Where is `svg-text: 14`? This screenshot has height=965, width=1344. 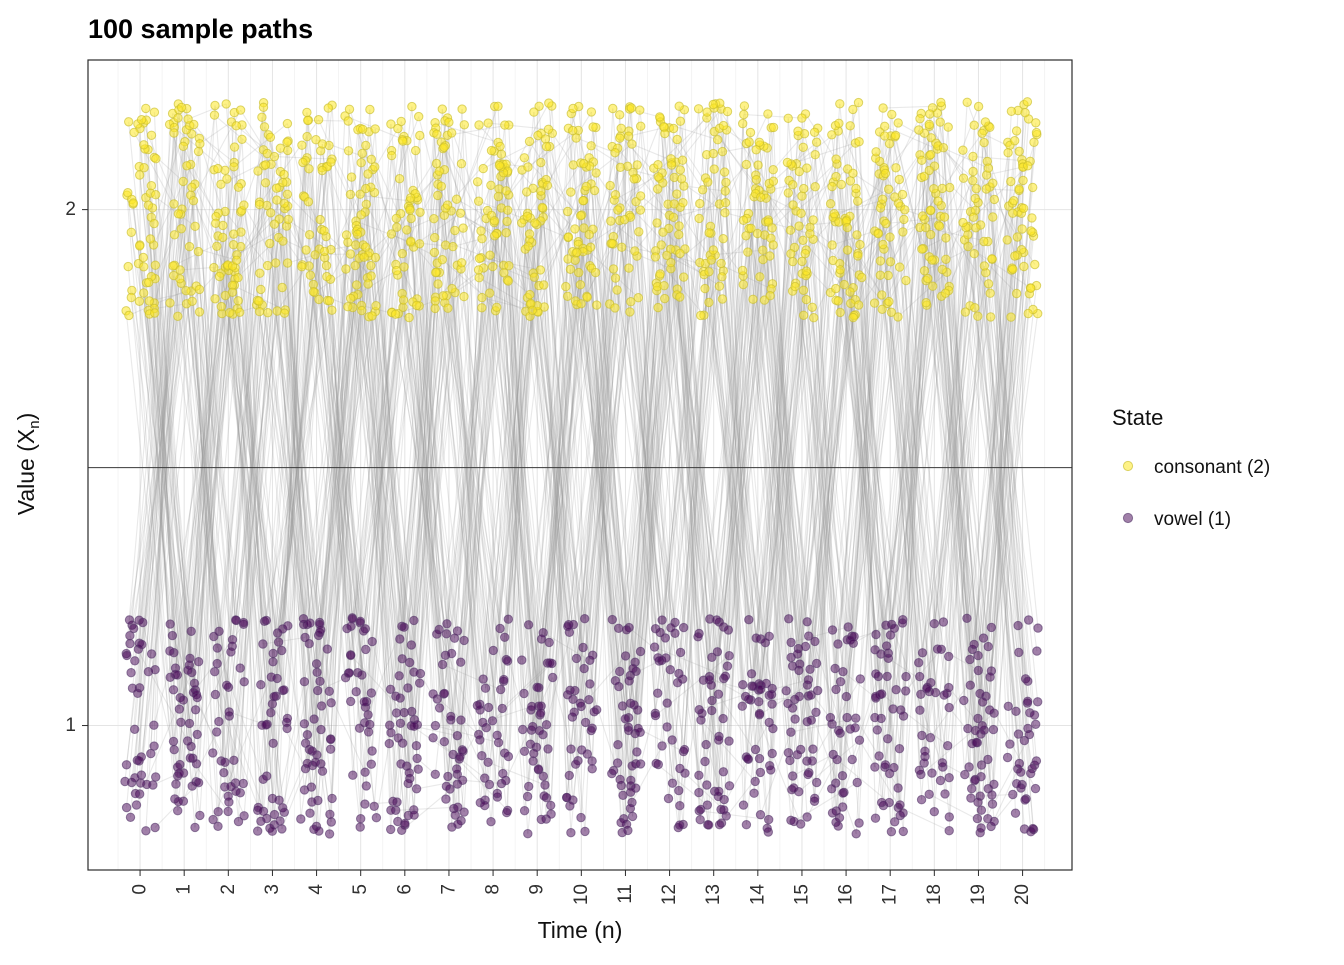
svg-text: 14 is located at coordinates (757, 895).